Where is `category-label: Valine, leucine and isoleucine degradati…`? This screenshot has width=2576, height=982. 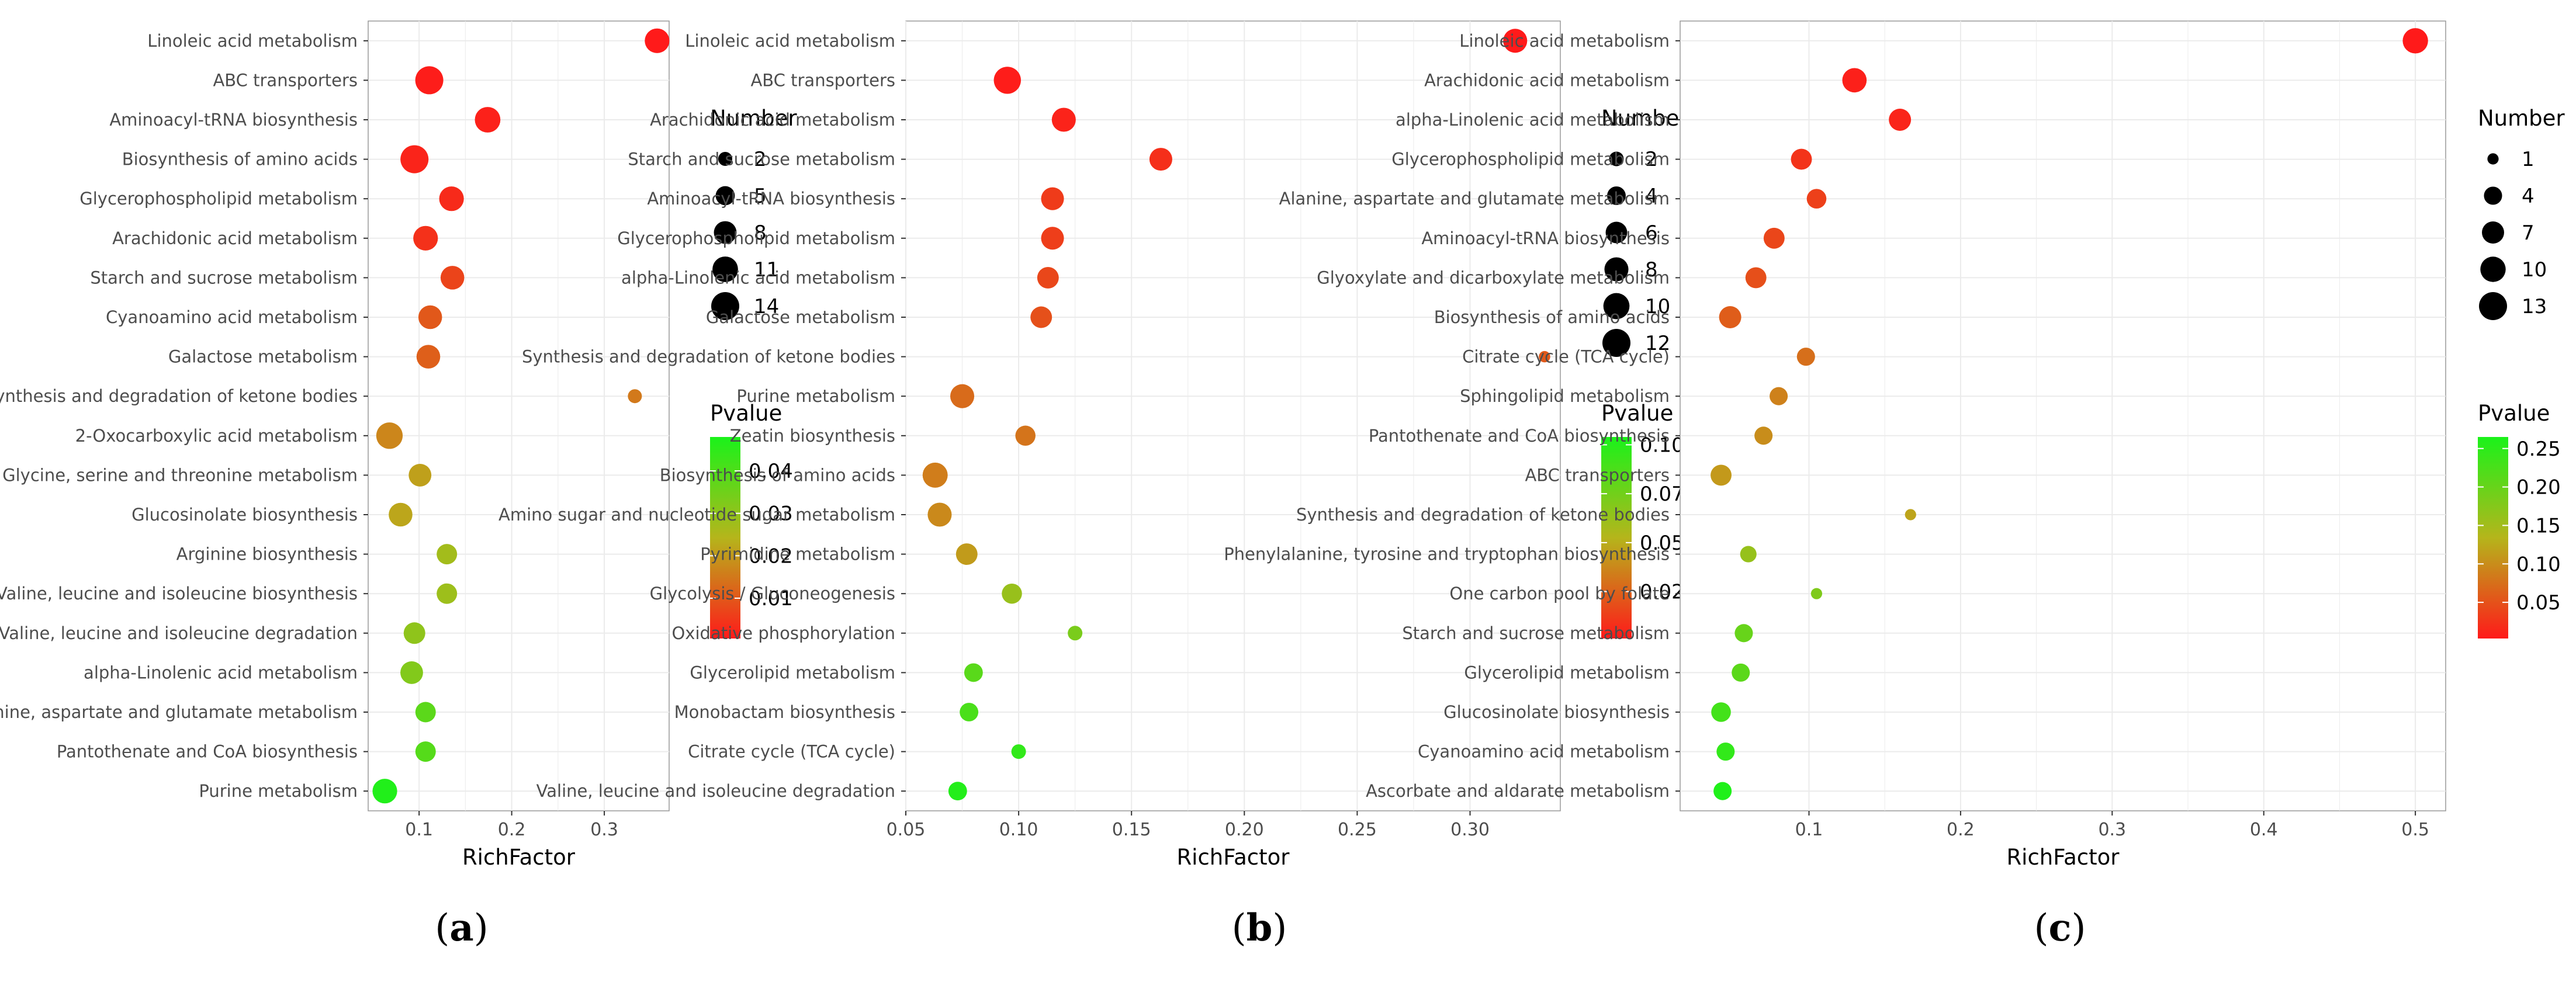 category-label: Valine, leucine and isoleucine degradati… is located at coordinates (716, 791).